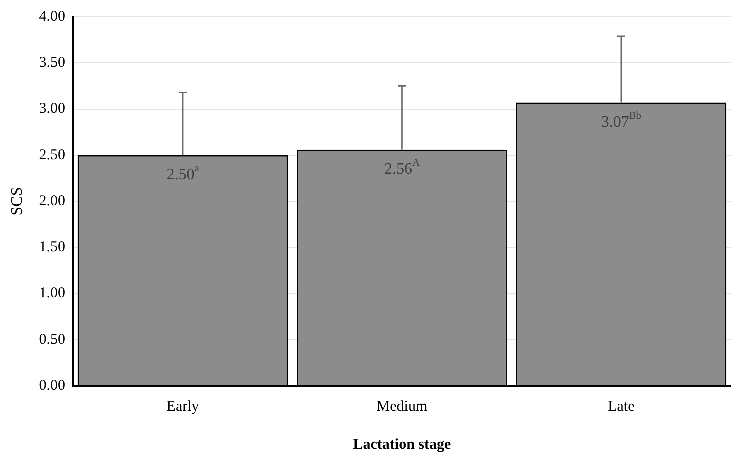 This screenshot has width=731, height=464. I want to click on x-axis-title: Lactation stage, so click(402, 444).